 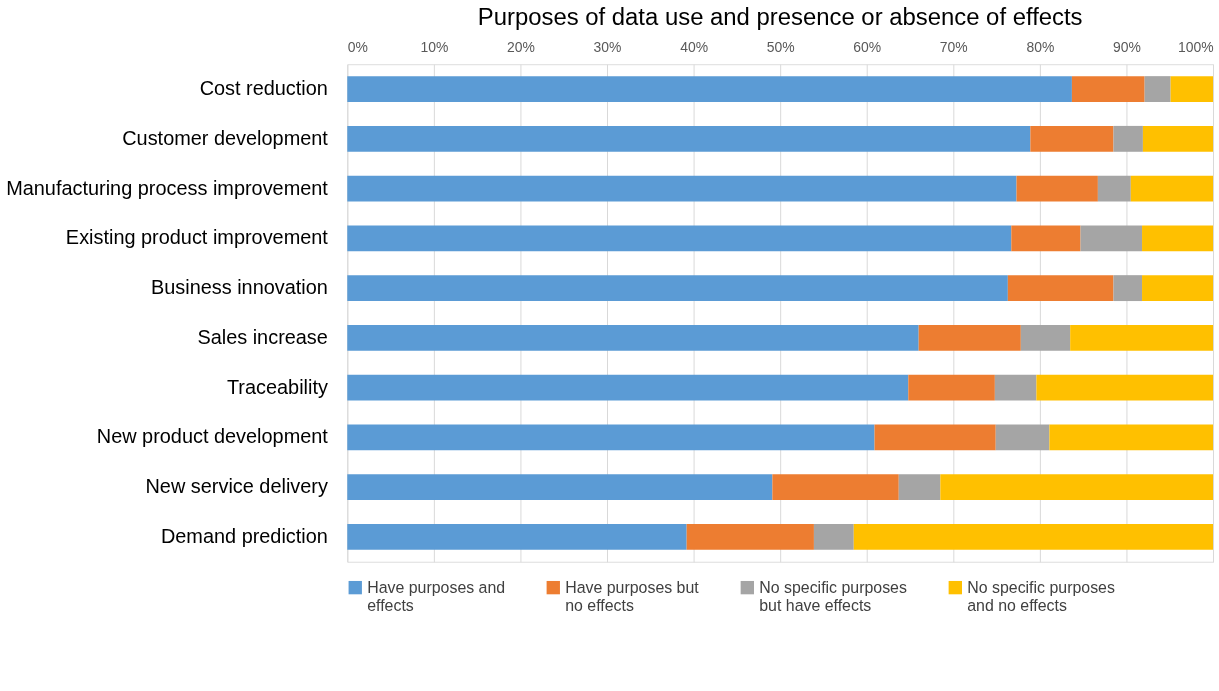 I want to click on y-tick-label: Traceability, so click(x=277, y=386).